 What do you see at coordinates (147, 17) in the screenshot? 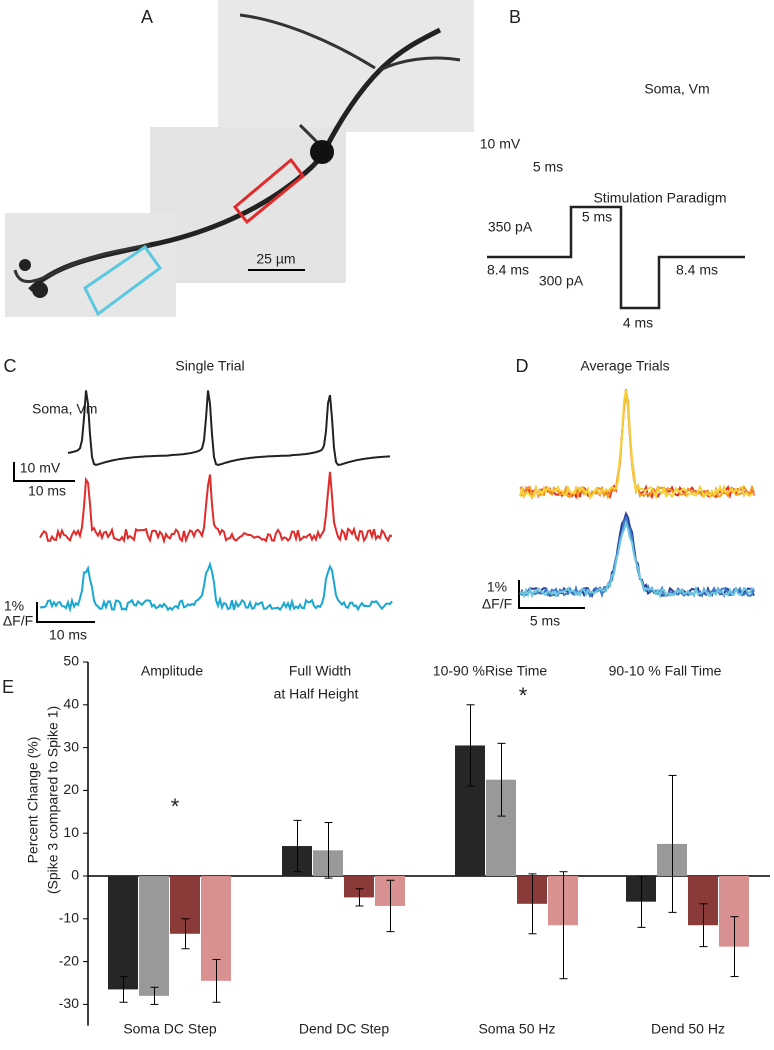
I see `panel-letter: A` at bounding box center [147, 17].